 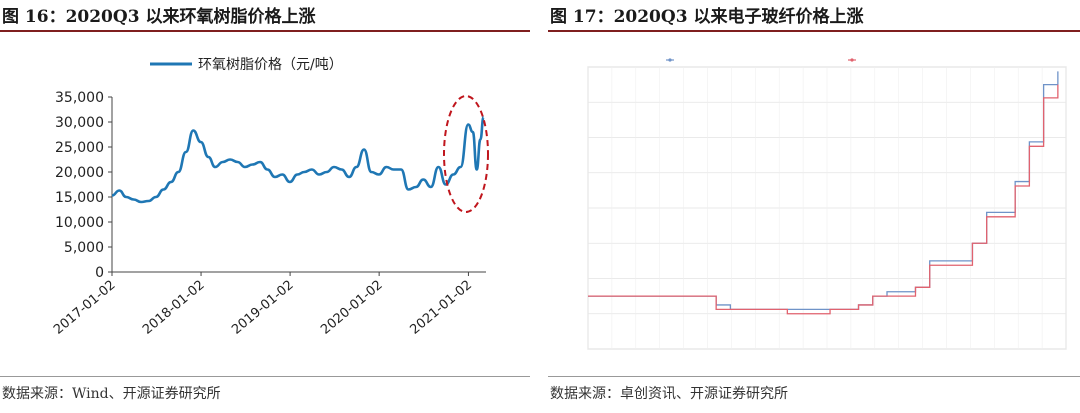 What do you see at coordinates (79, 173) in the screenshot?
I see `y-tick-label: 20,000` at bounding box center [79, 173].